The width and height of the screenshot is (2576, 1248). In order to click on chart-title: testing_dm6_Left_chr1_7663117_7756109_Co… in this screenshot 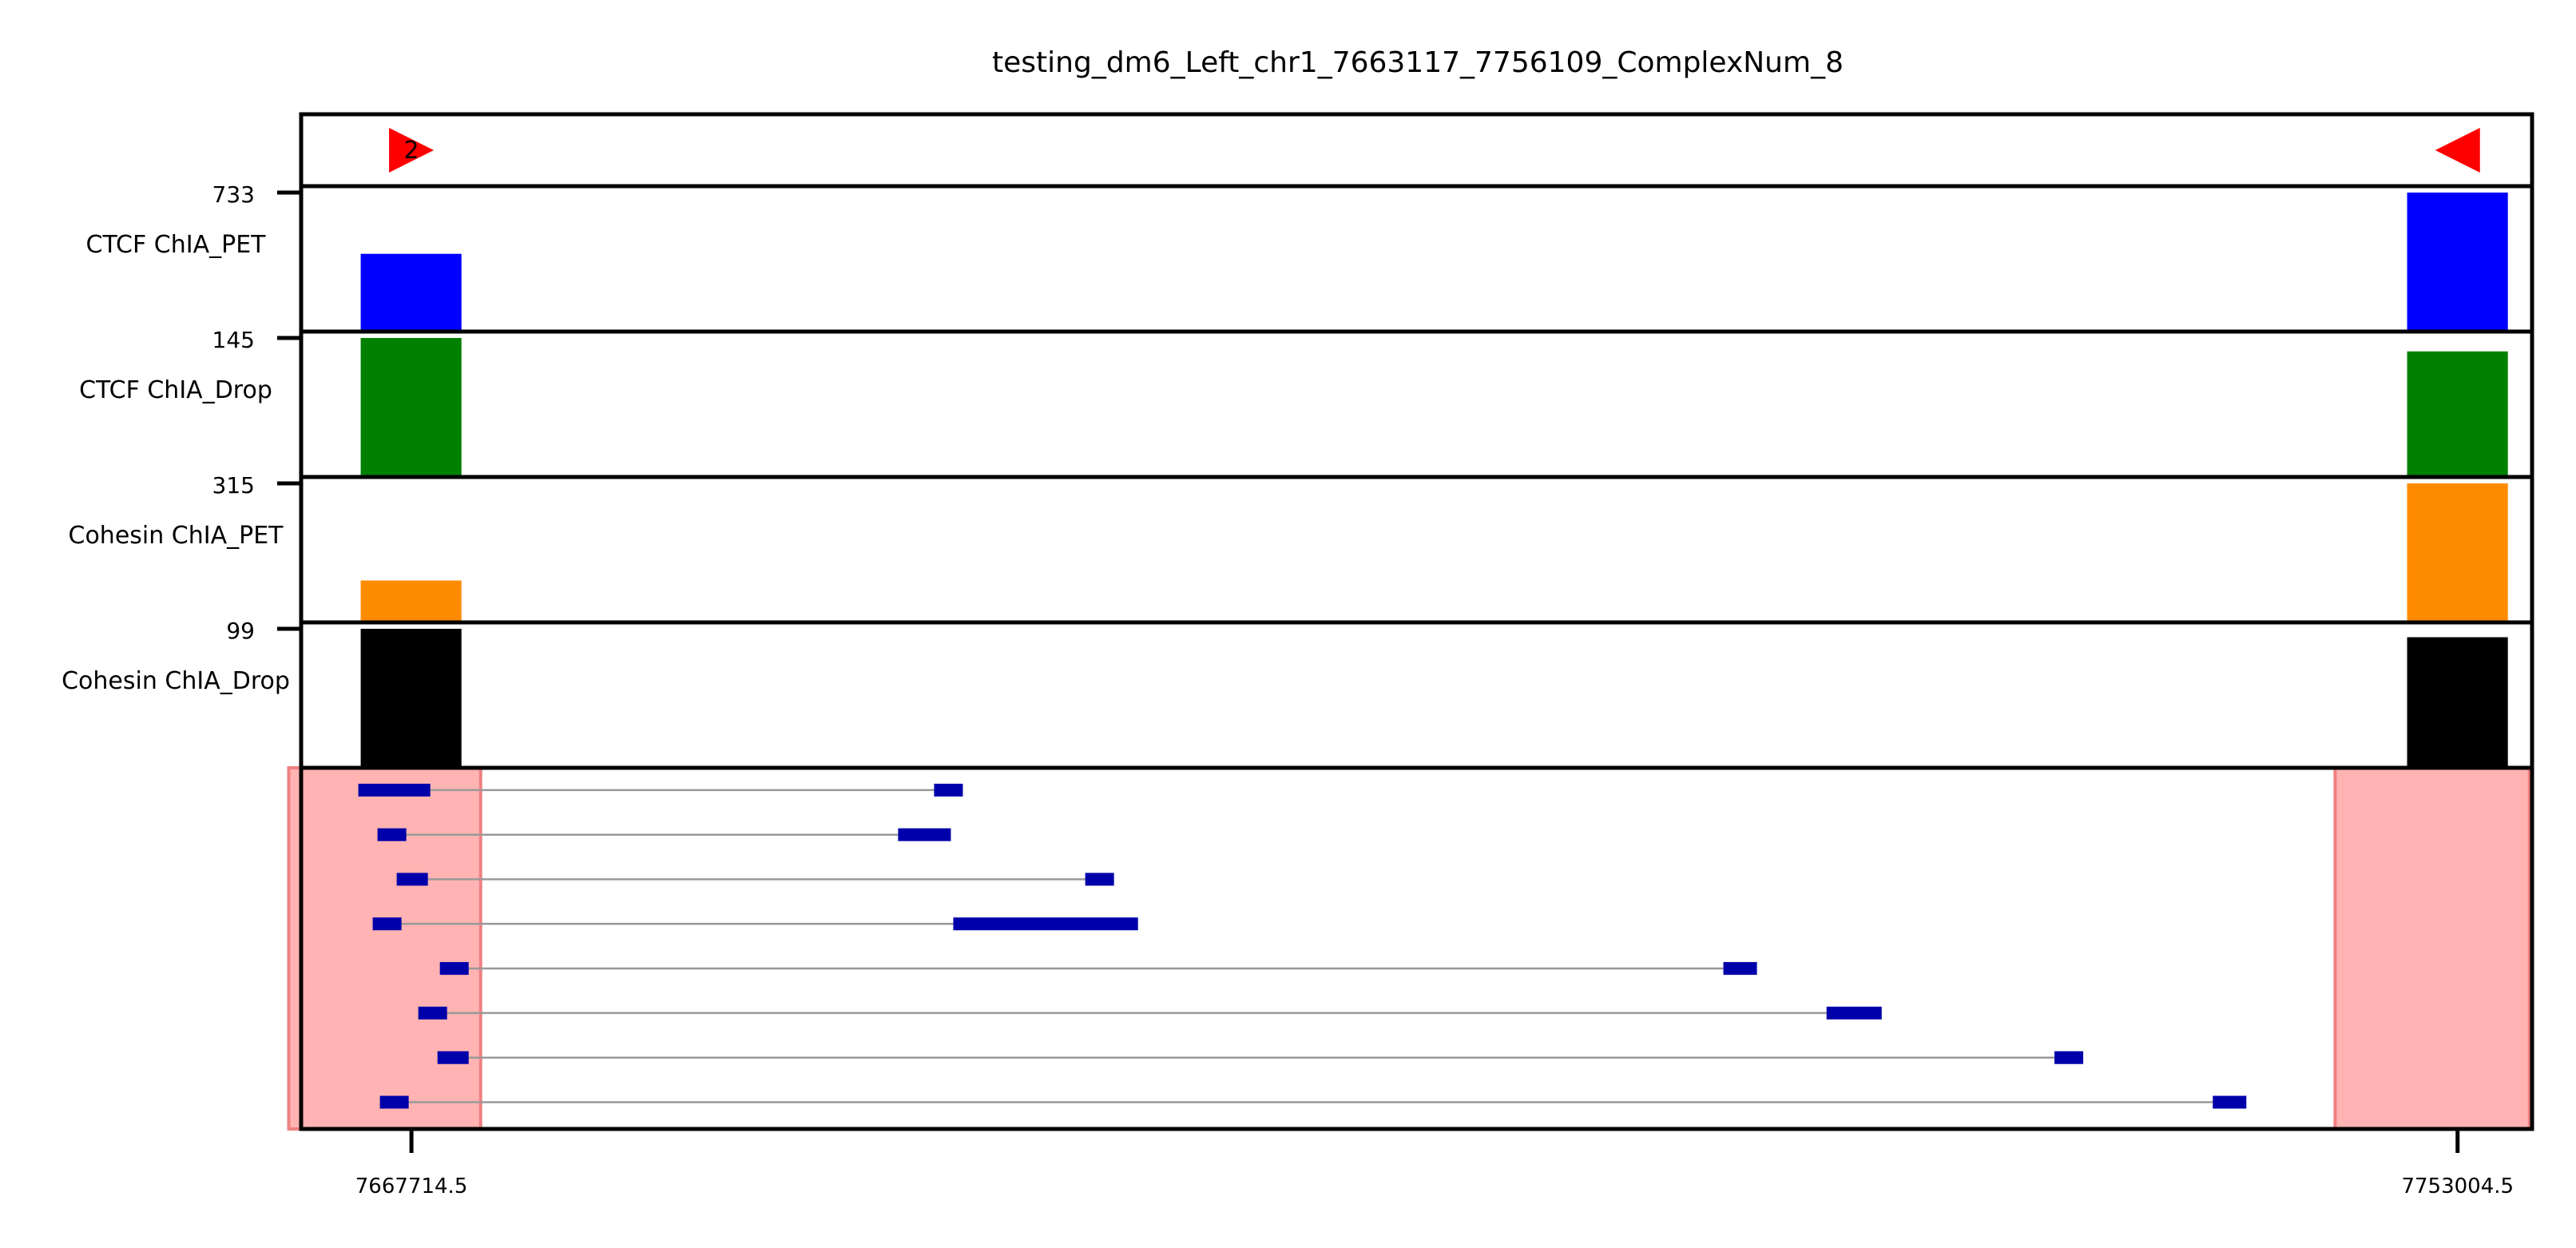, I will do `click(1418, 62)`.